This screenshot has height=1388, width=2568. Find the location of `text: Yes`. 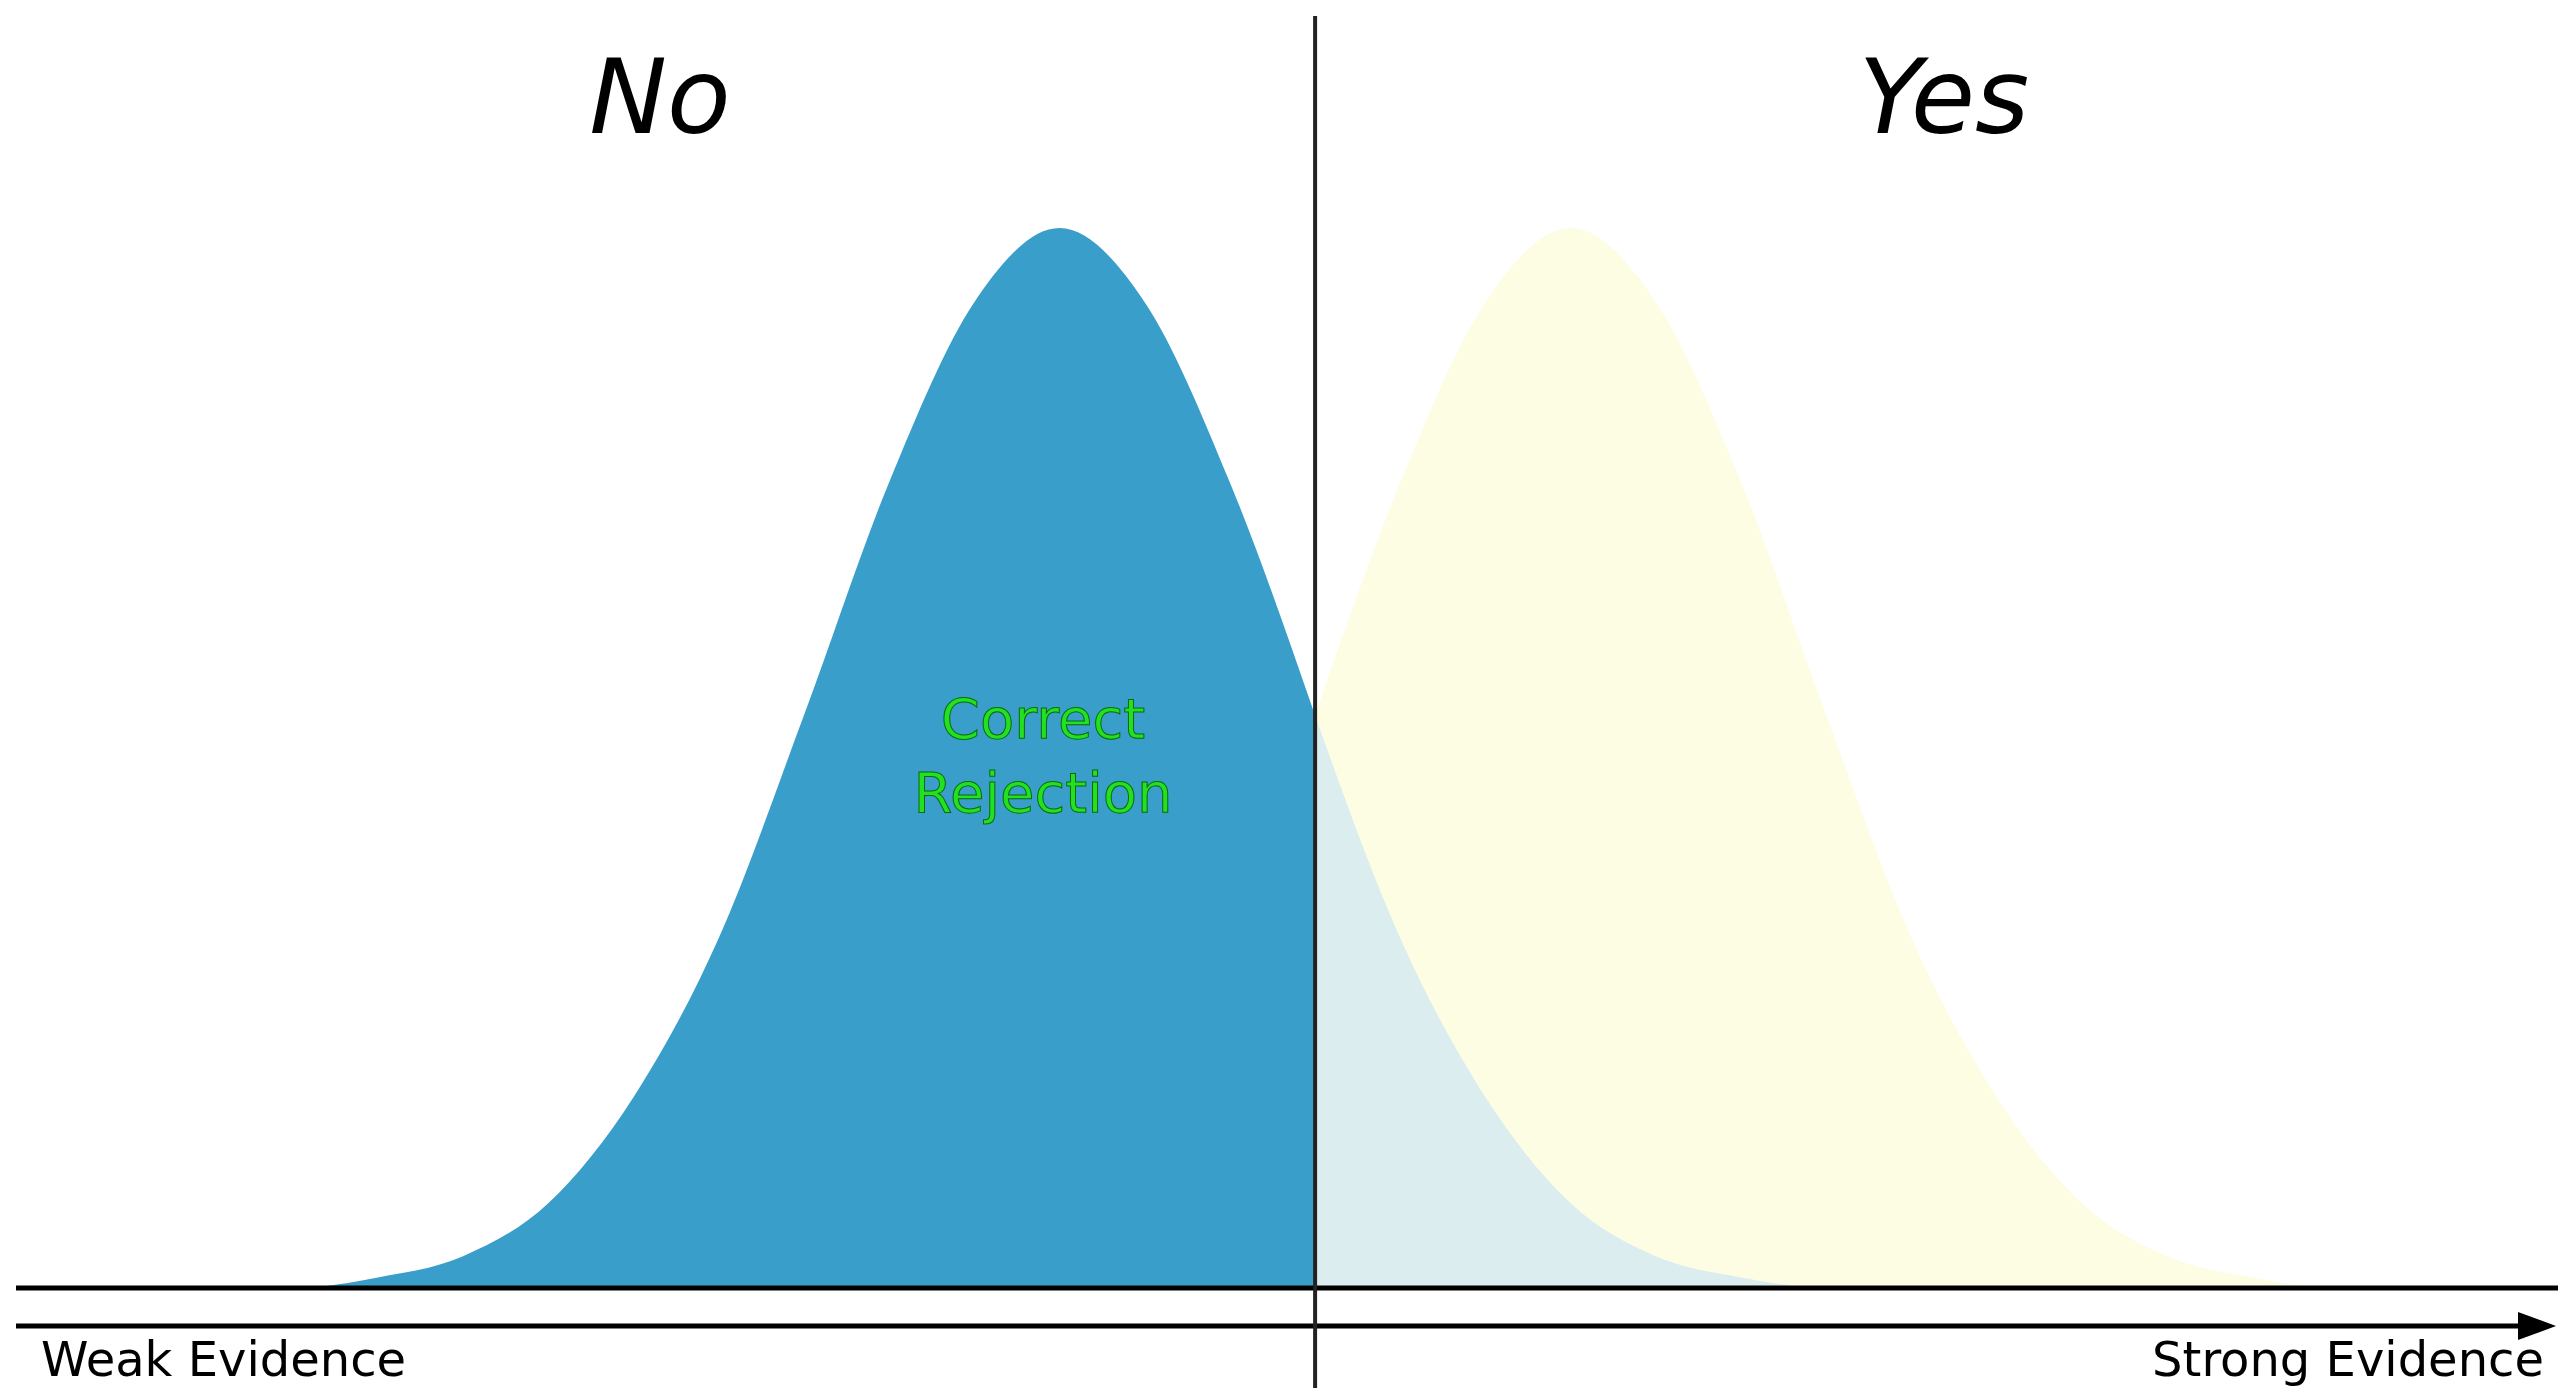

text: Yes is located at coordinates (1944, 97).